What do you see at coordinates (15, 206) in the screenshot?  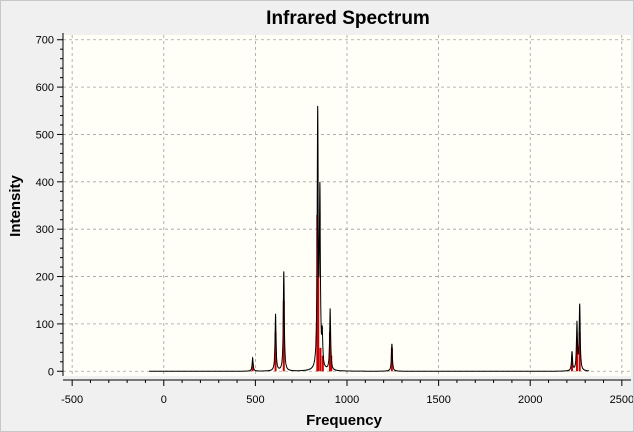 I see `y-axis-label: Intensity` at bounding box center [15, 206].